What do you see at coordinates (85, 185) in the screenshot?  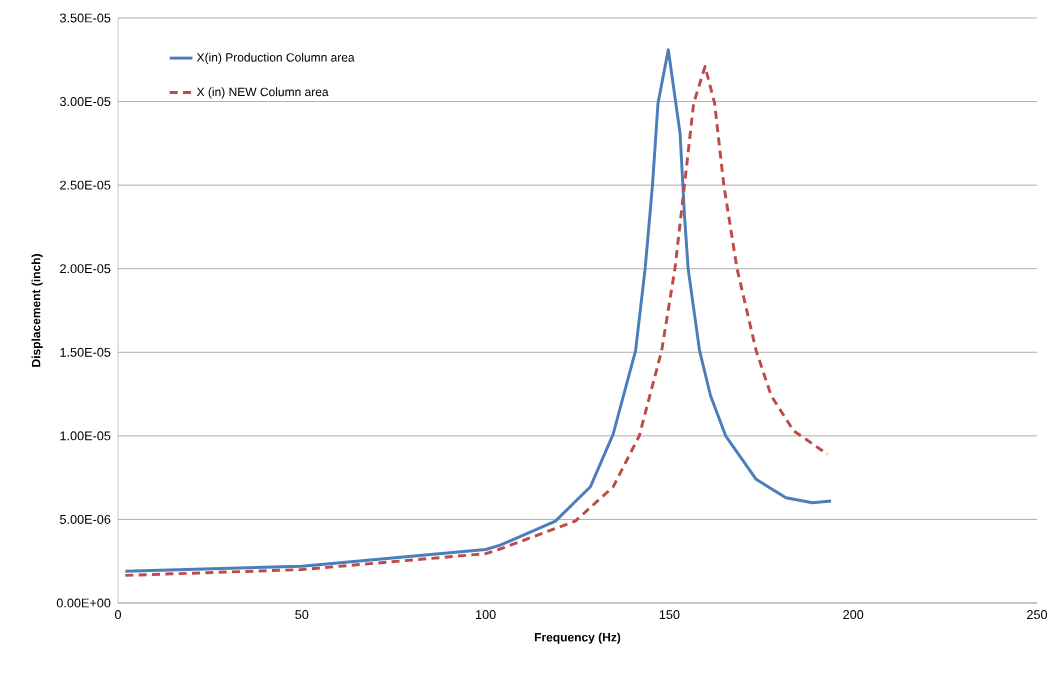 I see `y-tick-label: 2.50E-05` at bounding box center [85, 185].